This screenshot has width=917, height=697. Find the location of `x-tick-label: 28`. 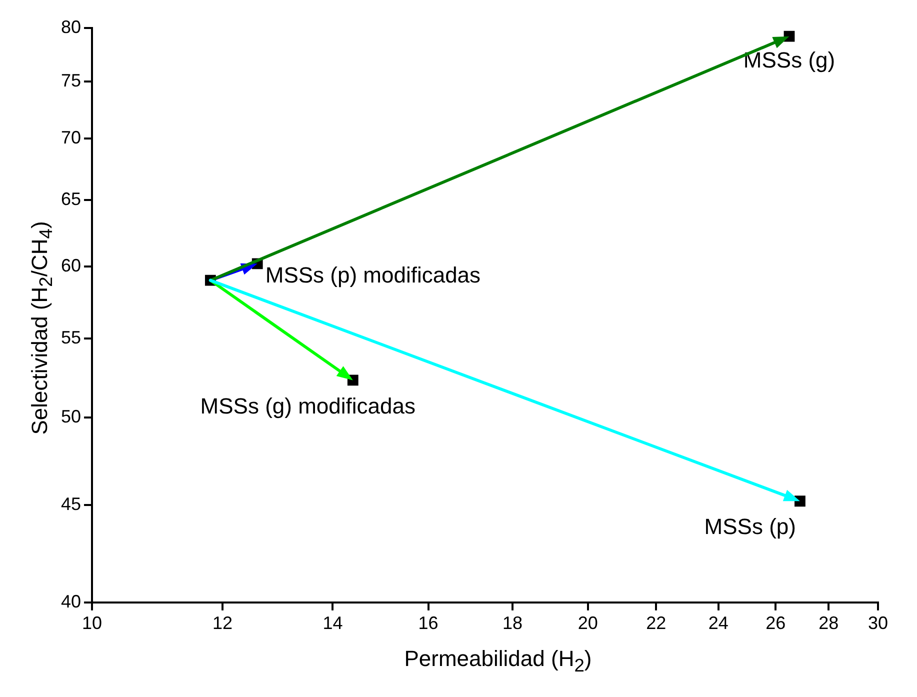

x-tick-label: 28 is located at coordinates (828, 623).